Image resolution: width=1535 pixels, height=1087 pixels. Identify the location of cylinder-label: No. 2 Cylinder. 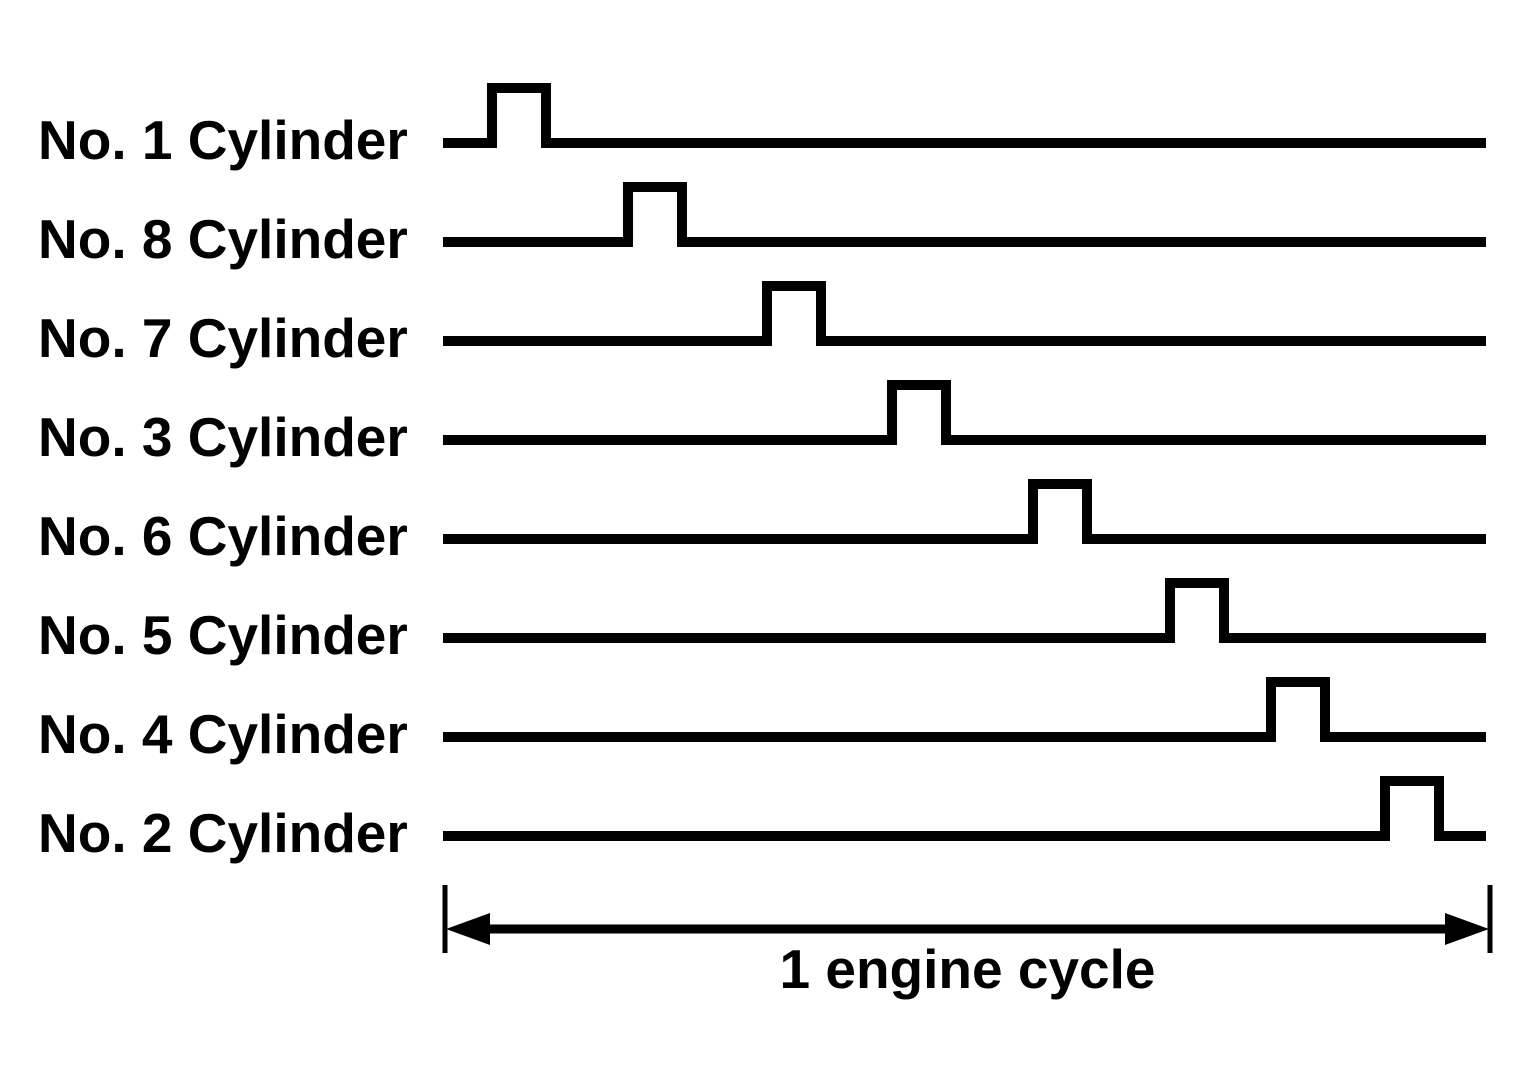
(223, 833).